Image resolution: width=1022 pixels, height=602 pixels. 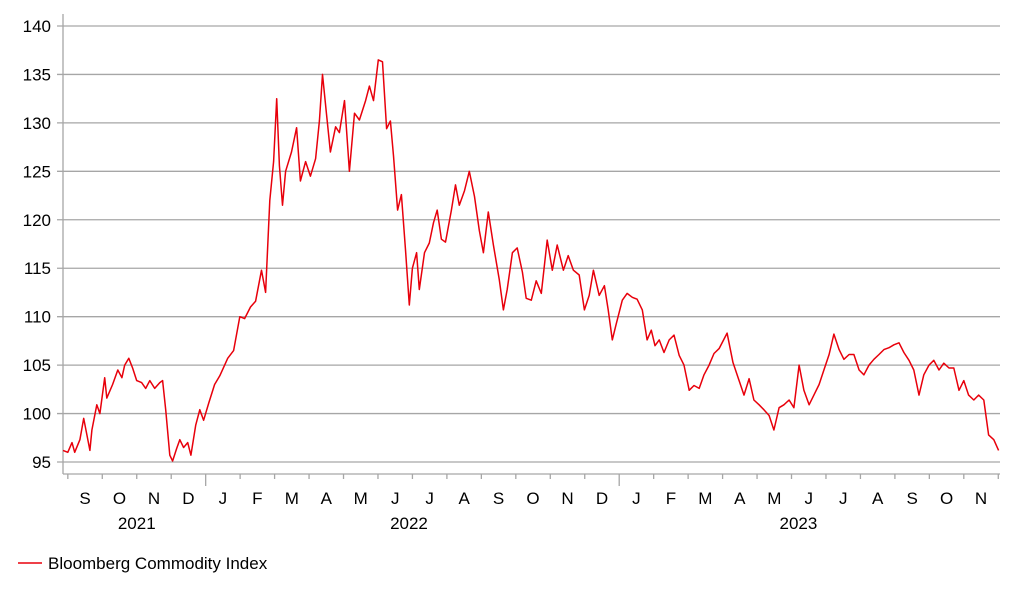 I want to click on y-tick-label: 130, so click(x=37, y=123).